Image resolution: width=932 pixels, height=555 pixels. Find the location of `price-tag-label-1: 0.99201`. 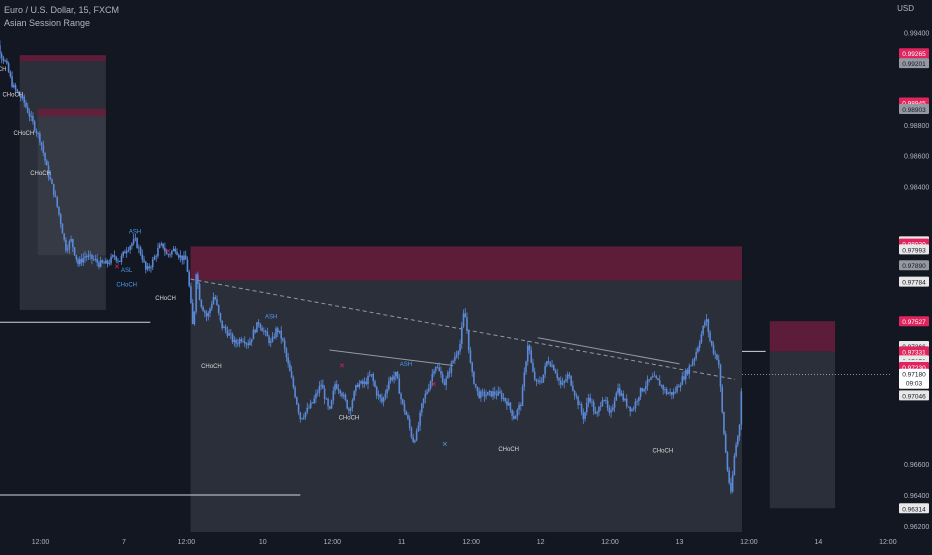

price-tag-label-1: 0.99201 is located at coordinates (914, 64).